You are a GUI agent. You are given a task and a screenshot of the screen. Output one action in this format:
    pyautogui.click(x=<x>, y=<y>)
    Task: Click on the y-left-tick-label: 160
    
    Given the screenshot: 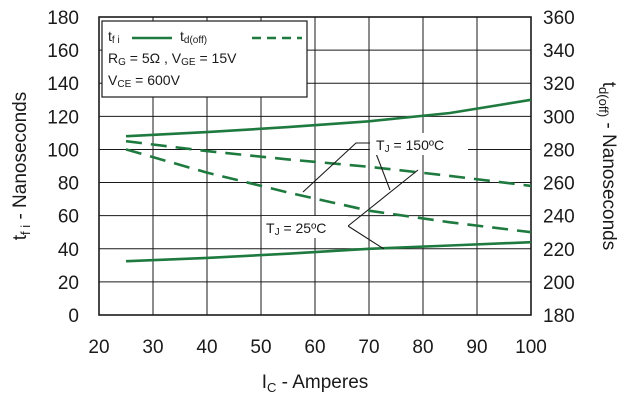 What is the action you would take?
    pyautogui.click(x=63, y=51)
    